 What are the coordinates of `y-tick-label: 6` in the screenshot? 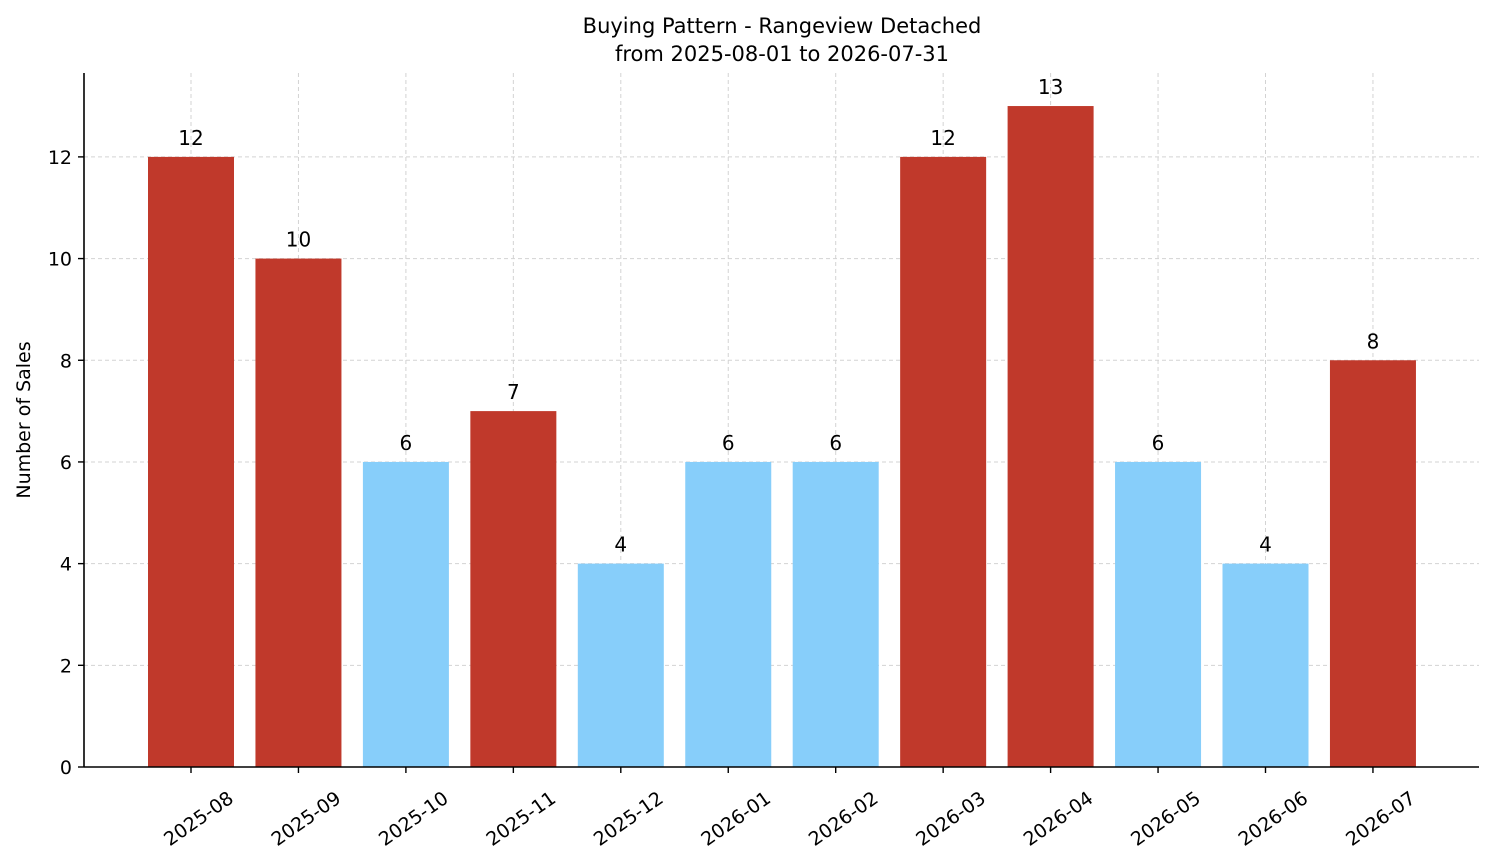 It's located at (66, 463).